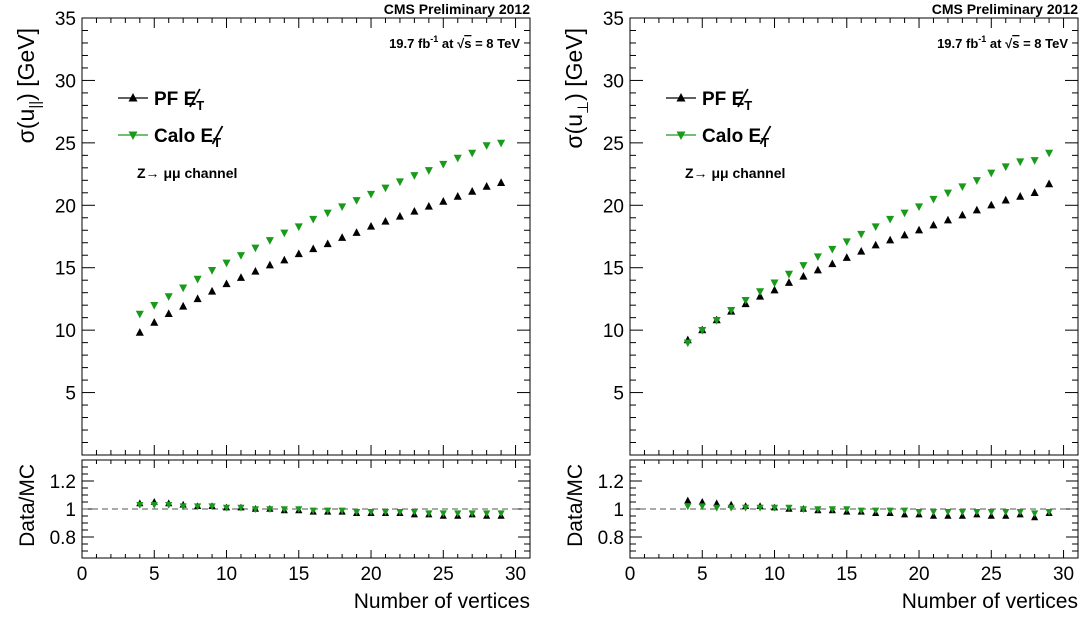  What do you see at coordinates (454, 42) in the screenshot?
I see `lumi-label: 19.7 fb-1 at √s = 8 TeV` at bounding box center [454, 42].